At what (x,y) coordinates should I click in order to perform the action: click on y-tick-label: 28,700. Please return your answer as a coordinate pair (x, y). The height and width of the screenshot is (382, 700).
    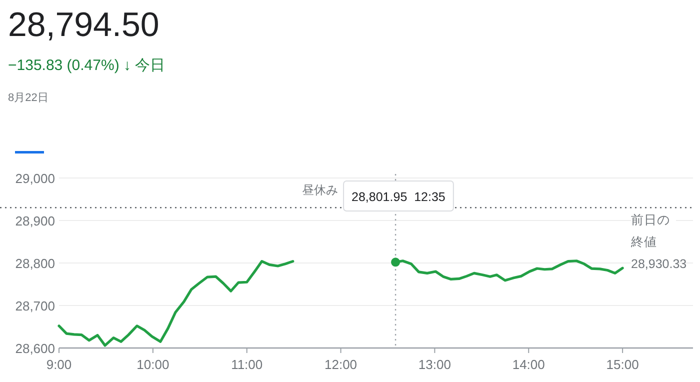
    Looking at the image, I should click on (35, 306).